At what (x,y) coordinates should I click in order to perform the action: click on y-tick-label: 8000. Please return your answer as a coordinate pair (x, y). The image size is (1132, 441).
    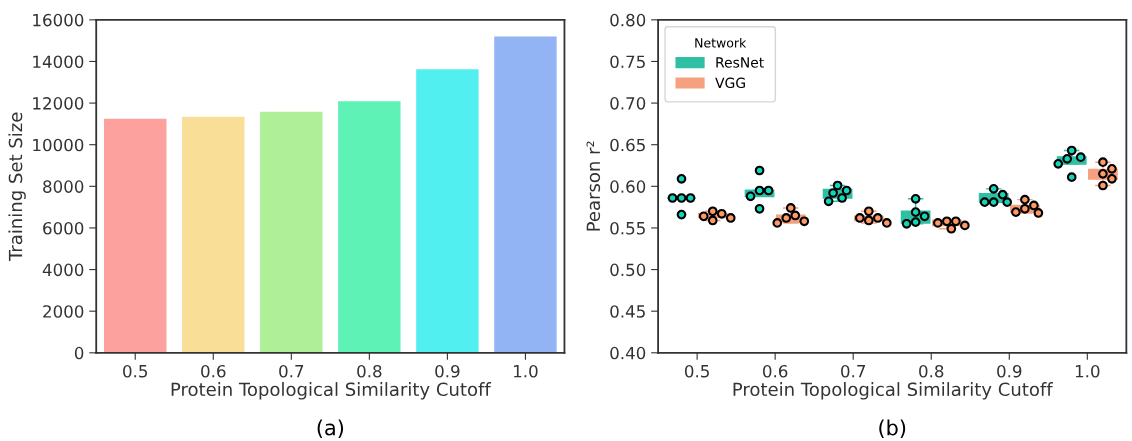
    Looking at the image, I should click on (63, 186).